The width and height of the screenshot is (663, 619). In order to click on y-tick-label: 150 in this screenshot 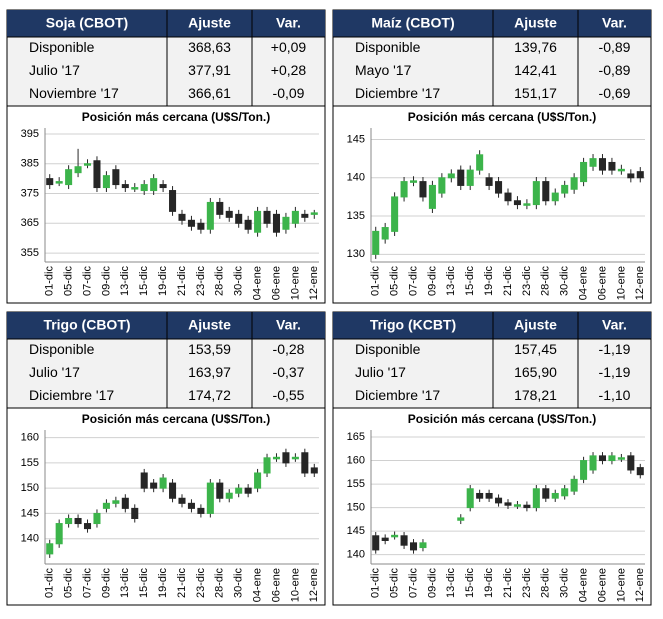, I will do `click(30, 488)`.